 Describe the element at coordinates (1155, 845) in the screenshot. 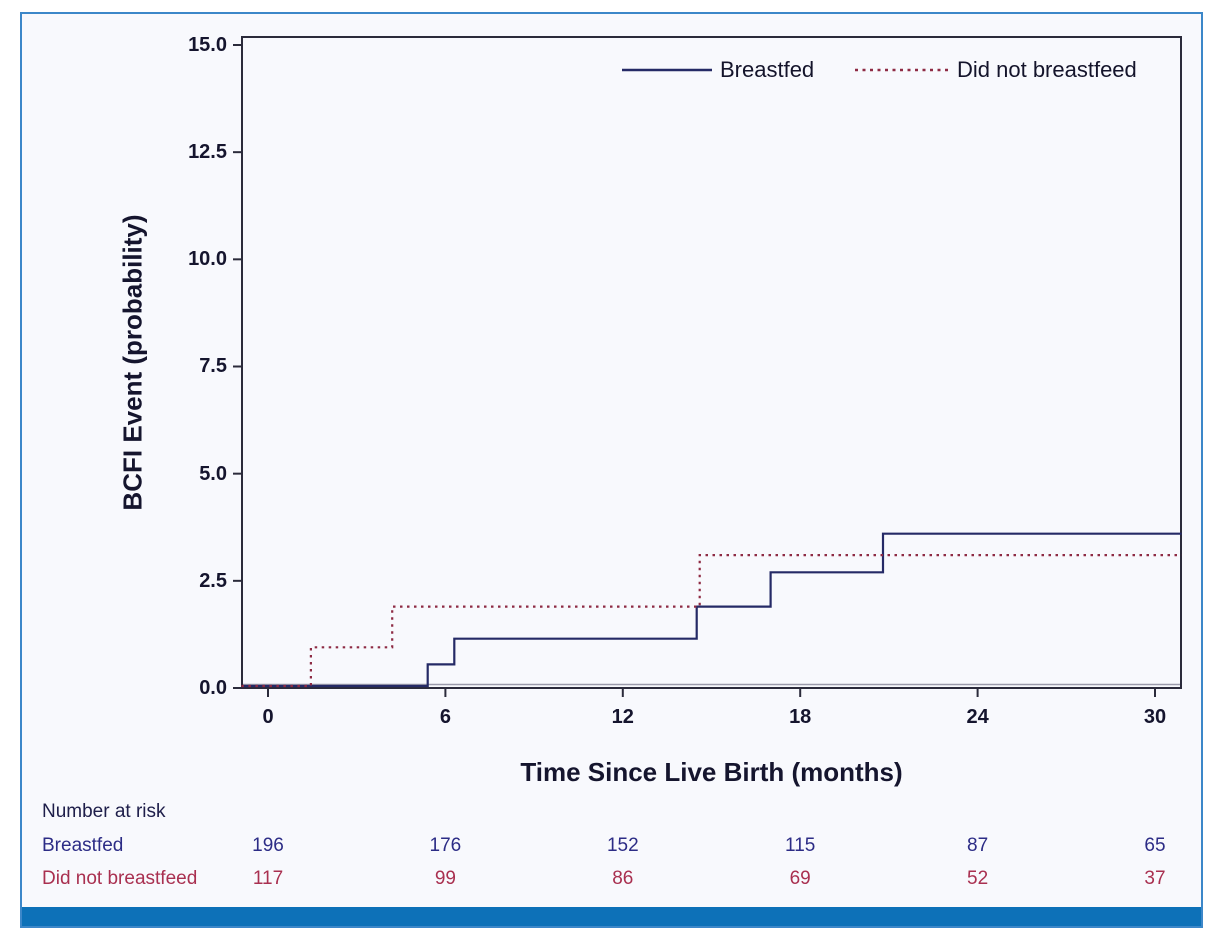

I see `risk-value-breastfed: 65` at that location.